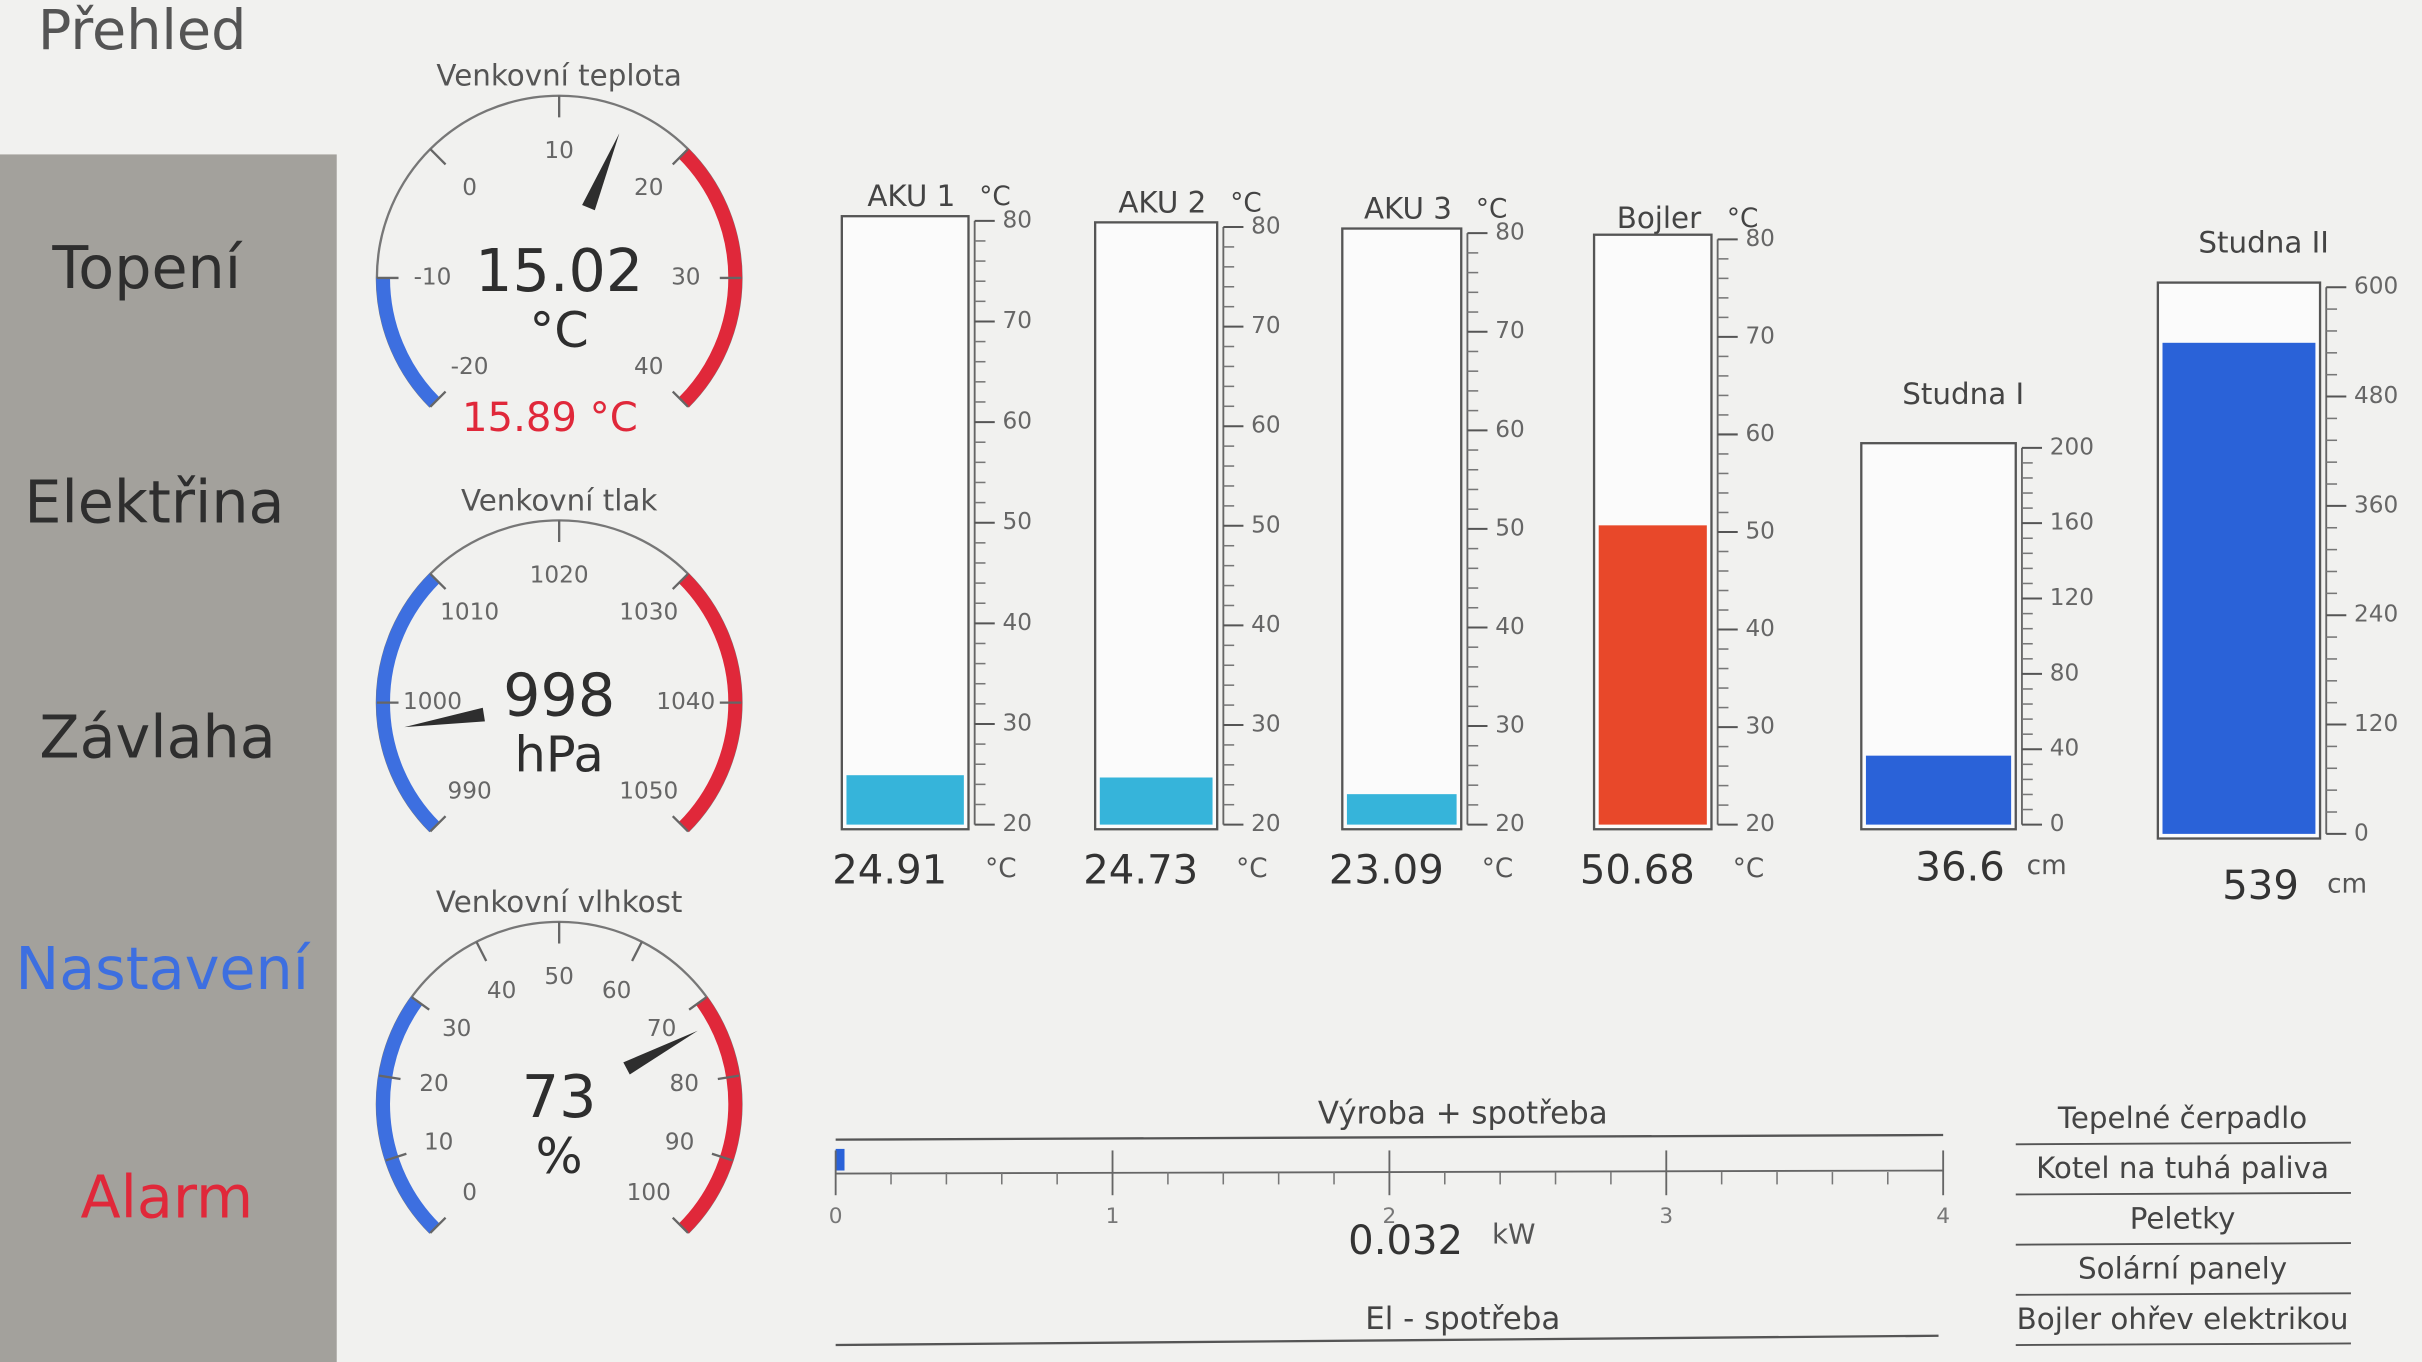 The width and height of the screenshot is (2422, 1362). I want to click on scale-label: 600, so click(2376, 287).